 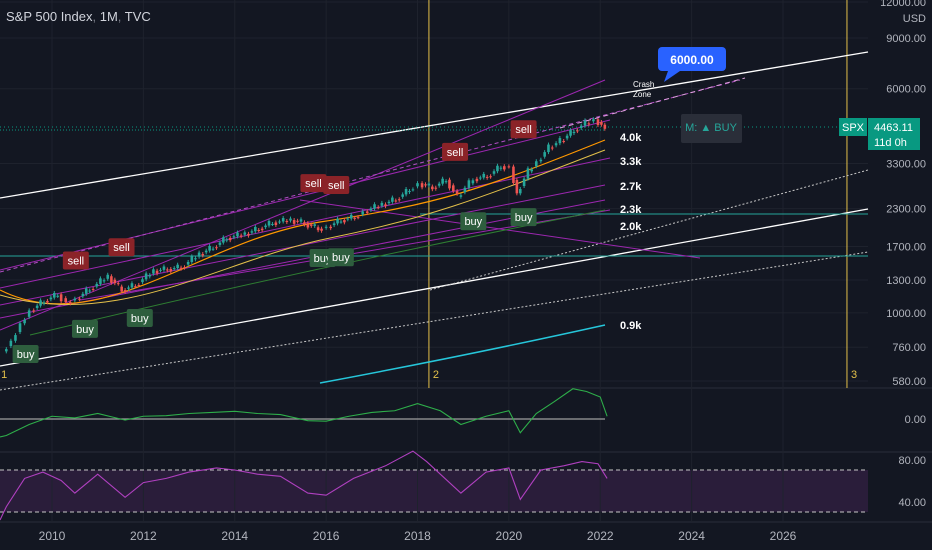 I want to click on rsi-axis-label: 80.00, so click(x=912, y=461).